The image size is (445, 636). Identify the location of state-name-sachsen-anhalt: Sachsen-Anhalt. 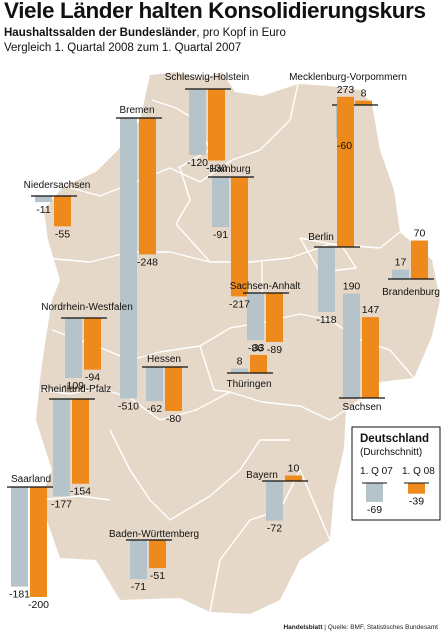
(265, 286).